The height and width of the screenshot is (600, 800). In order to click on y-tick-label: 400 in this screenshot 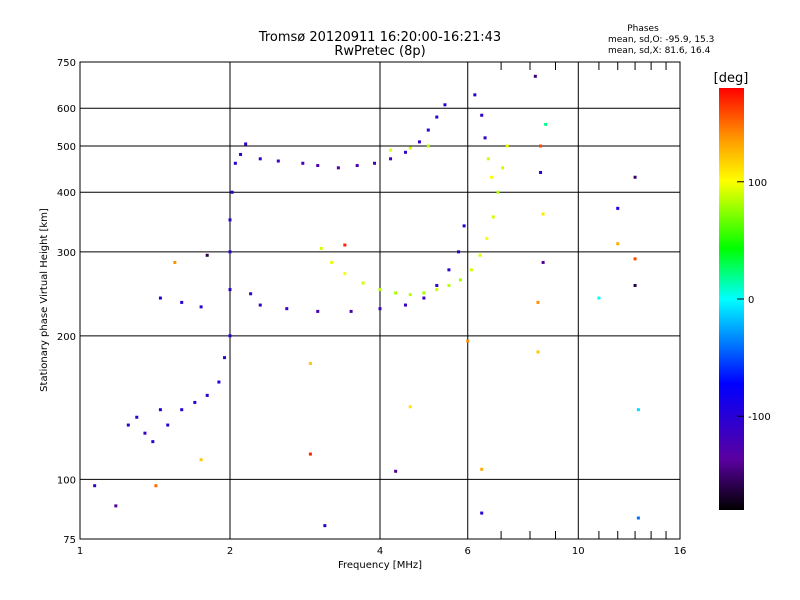, I will do `click(66, 193)`.